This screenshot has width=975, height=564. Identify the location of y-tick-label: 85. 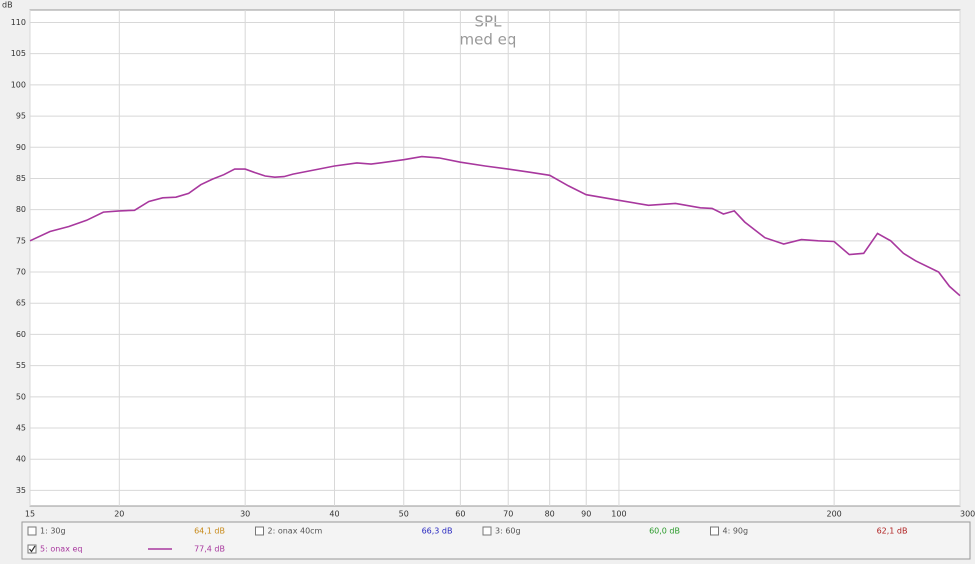
(21, 178).